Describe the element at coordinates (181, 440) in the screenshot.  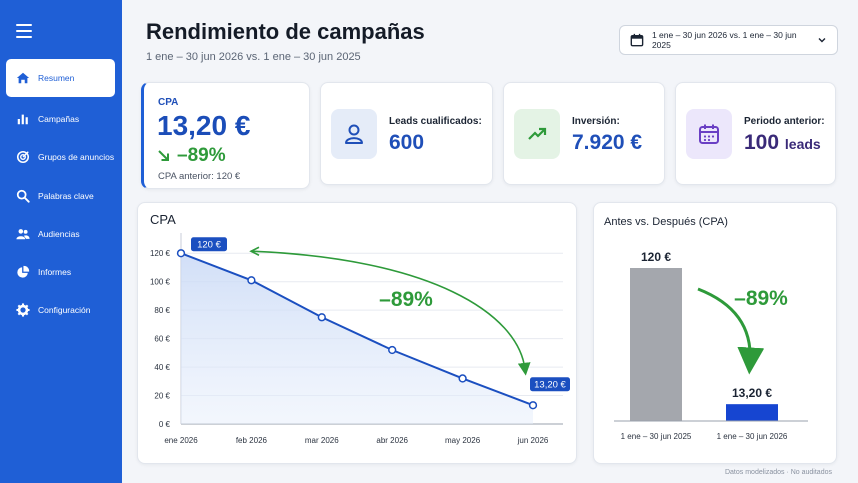
I see `x-tick-label: ene 2026` at that location.